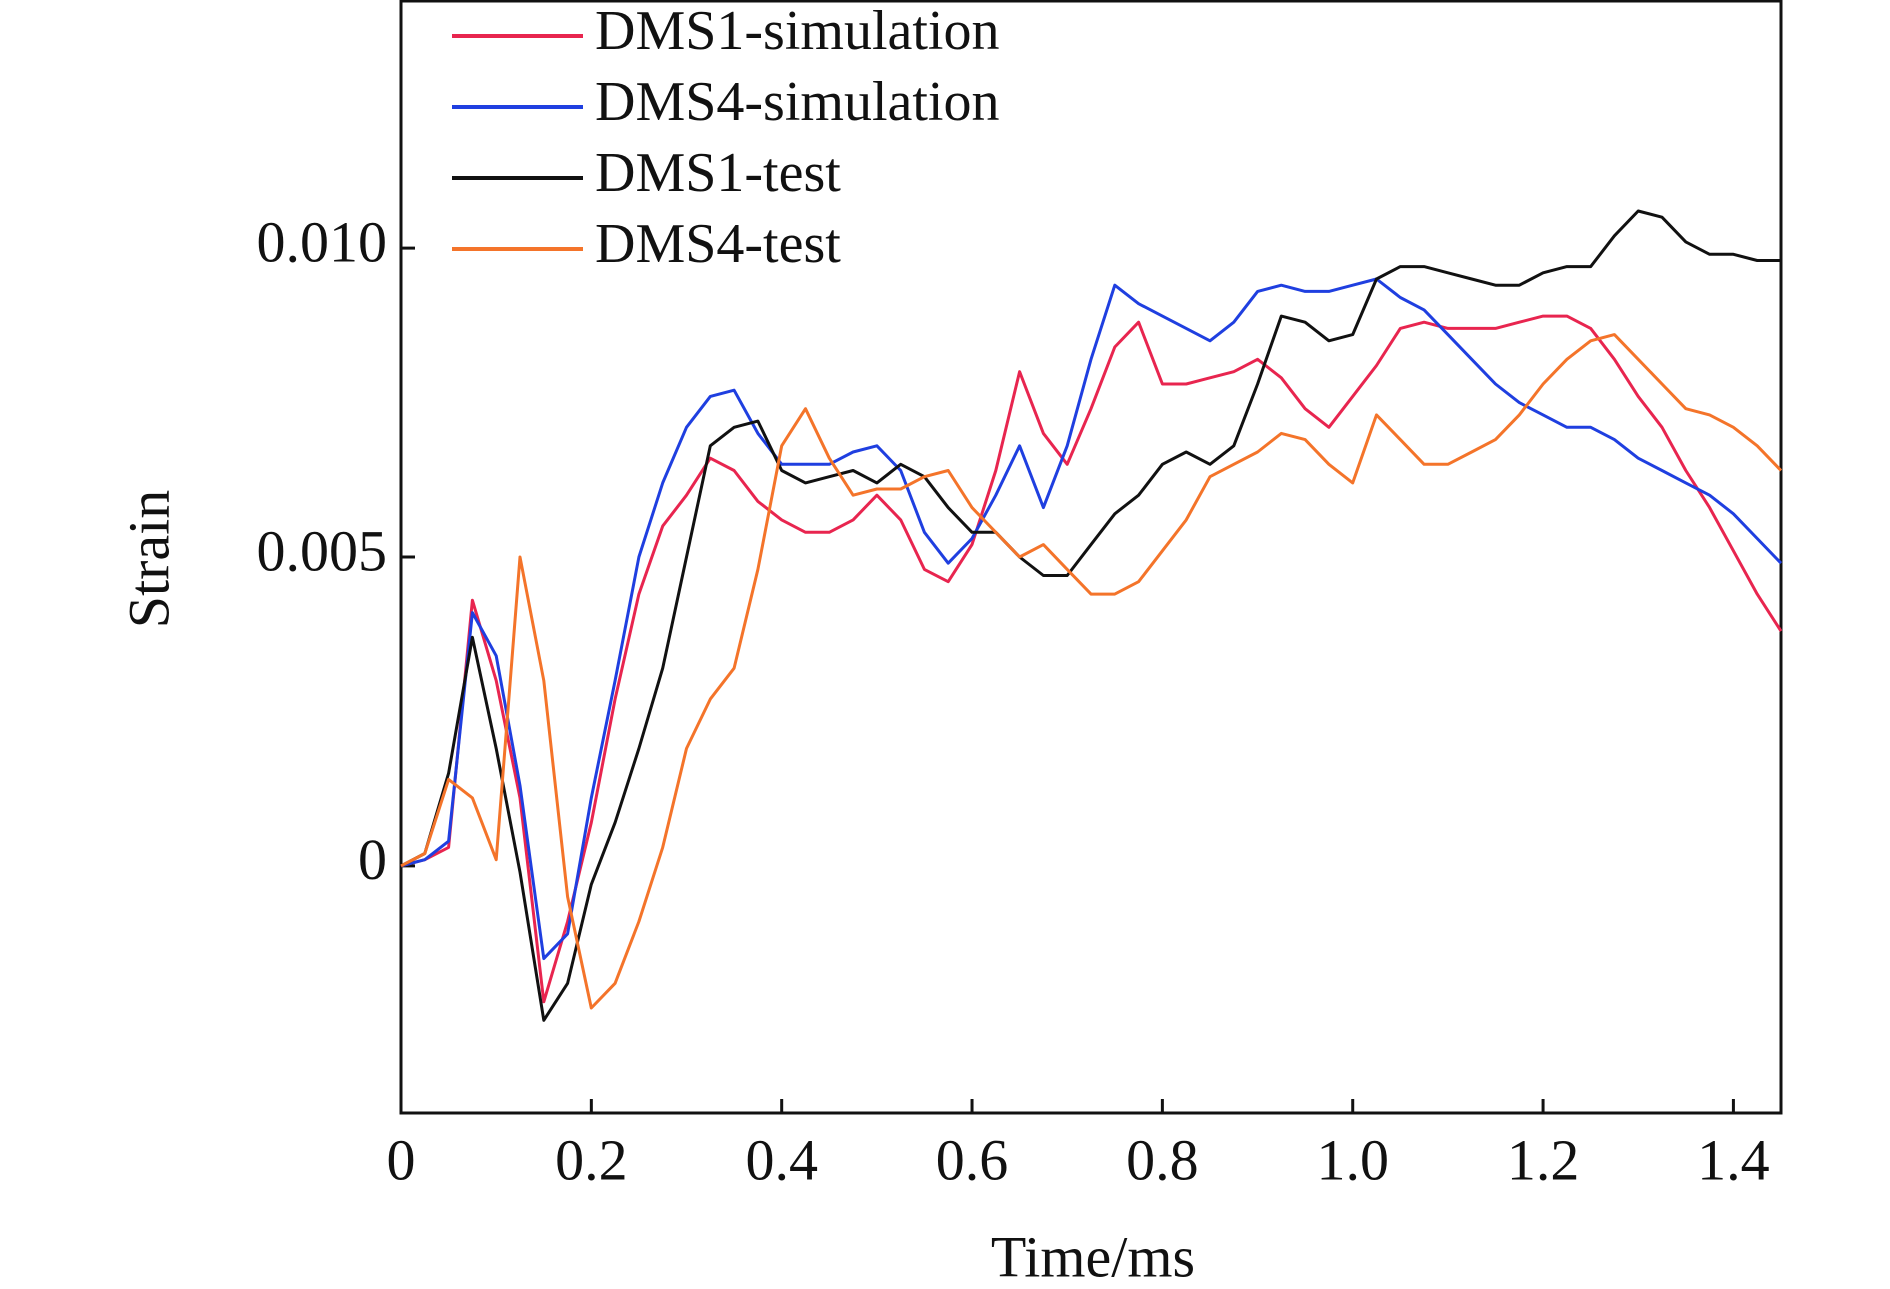 The height and width of the screenshot is (1289, 1890). I want to click on x-axis-label: Time/ms, so click(1093, 1256).